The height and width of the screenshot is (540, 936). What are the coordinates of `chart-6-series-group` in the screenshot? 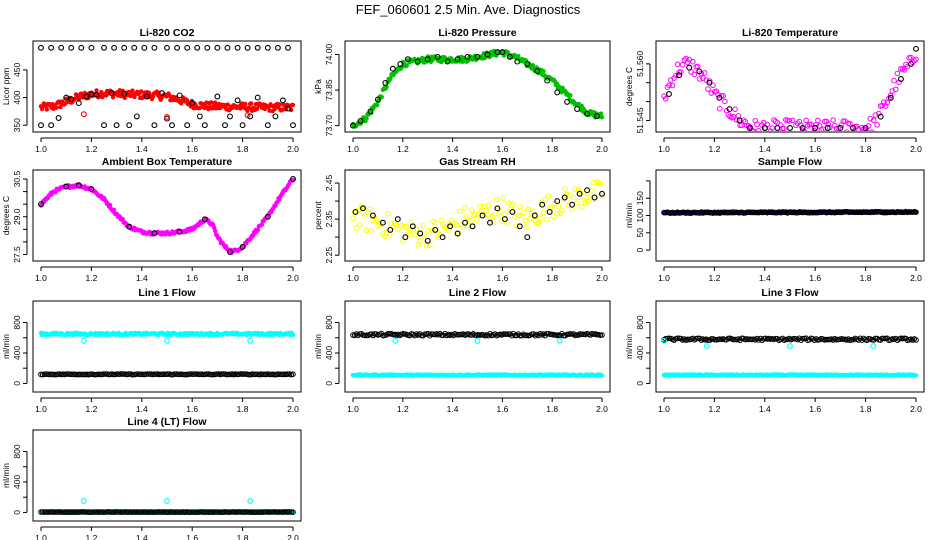 It's located at (790, 212).